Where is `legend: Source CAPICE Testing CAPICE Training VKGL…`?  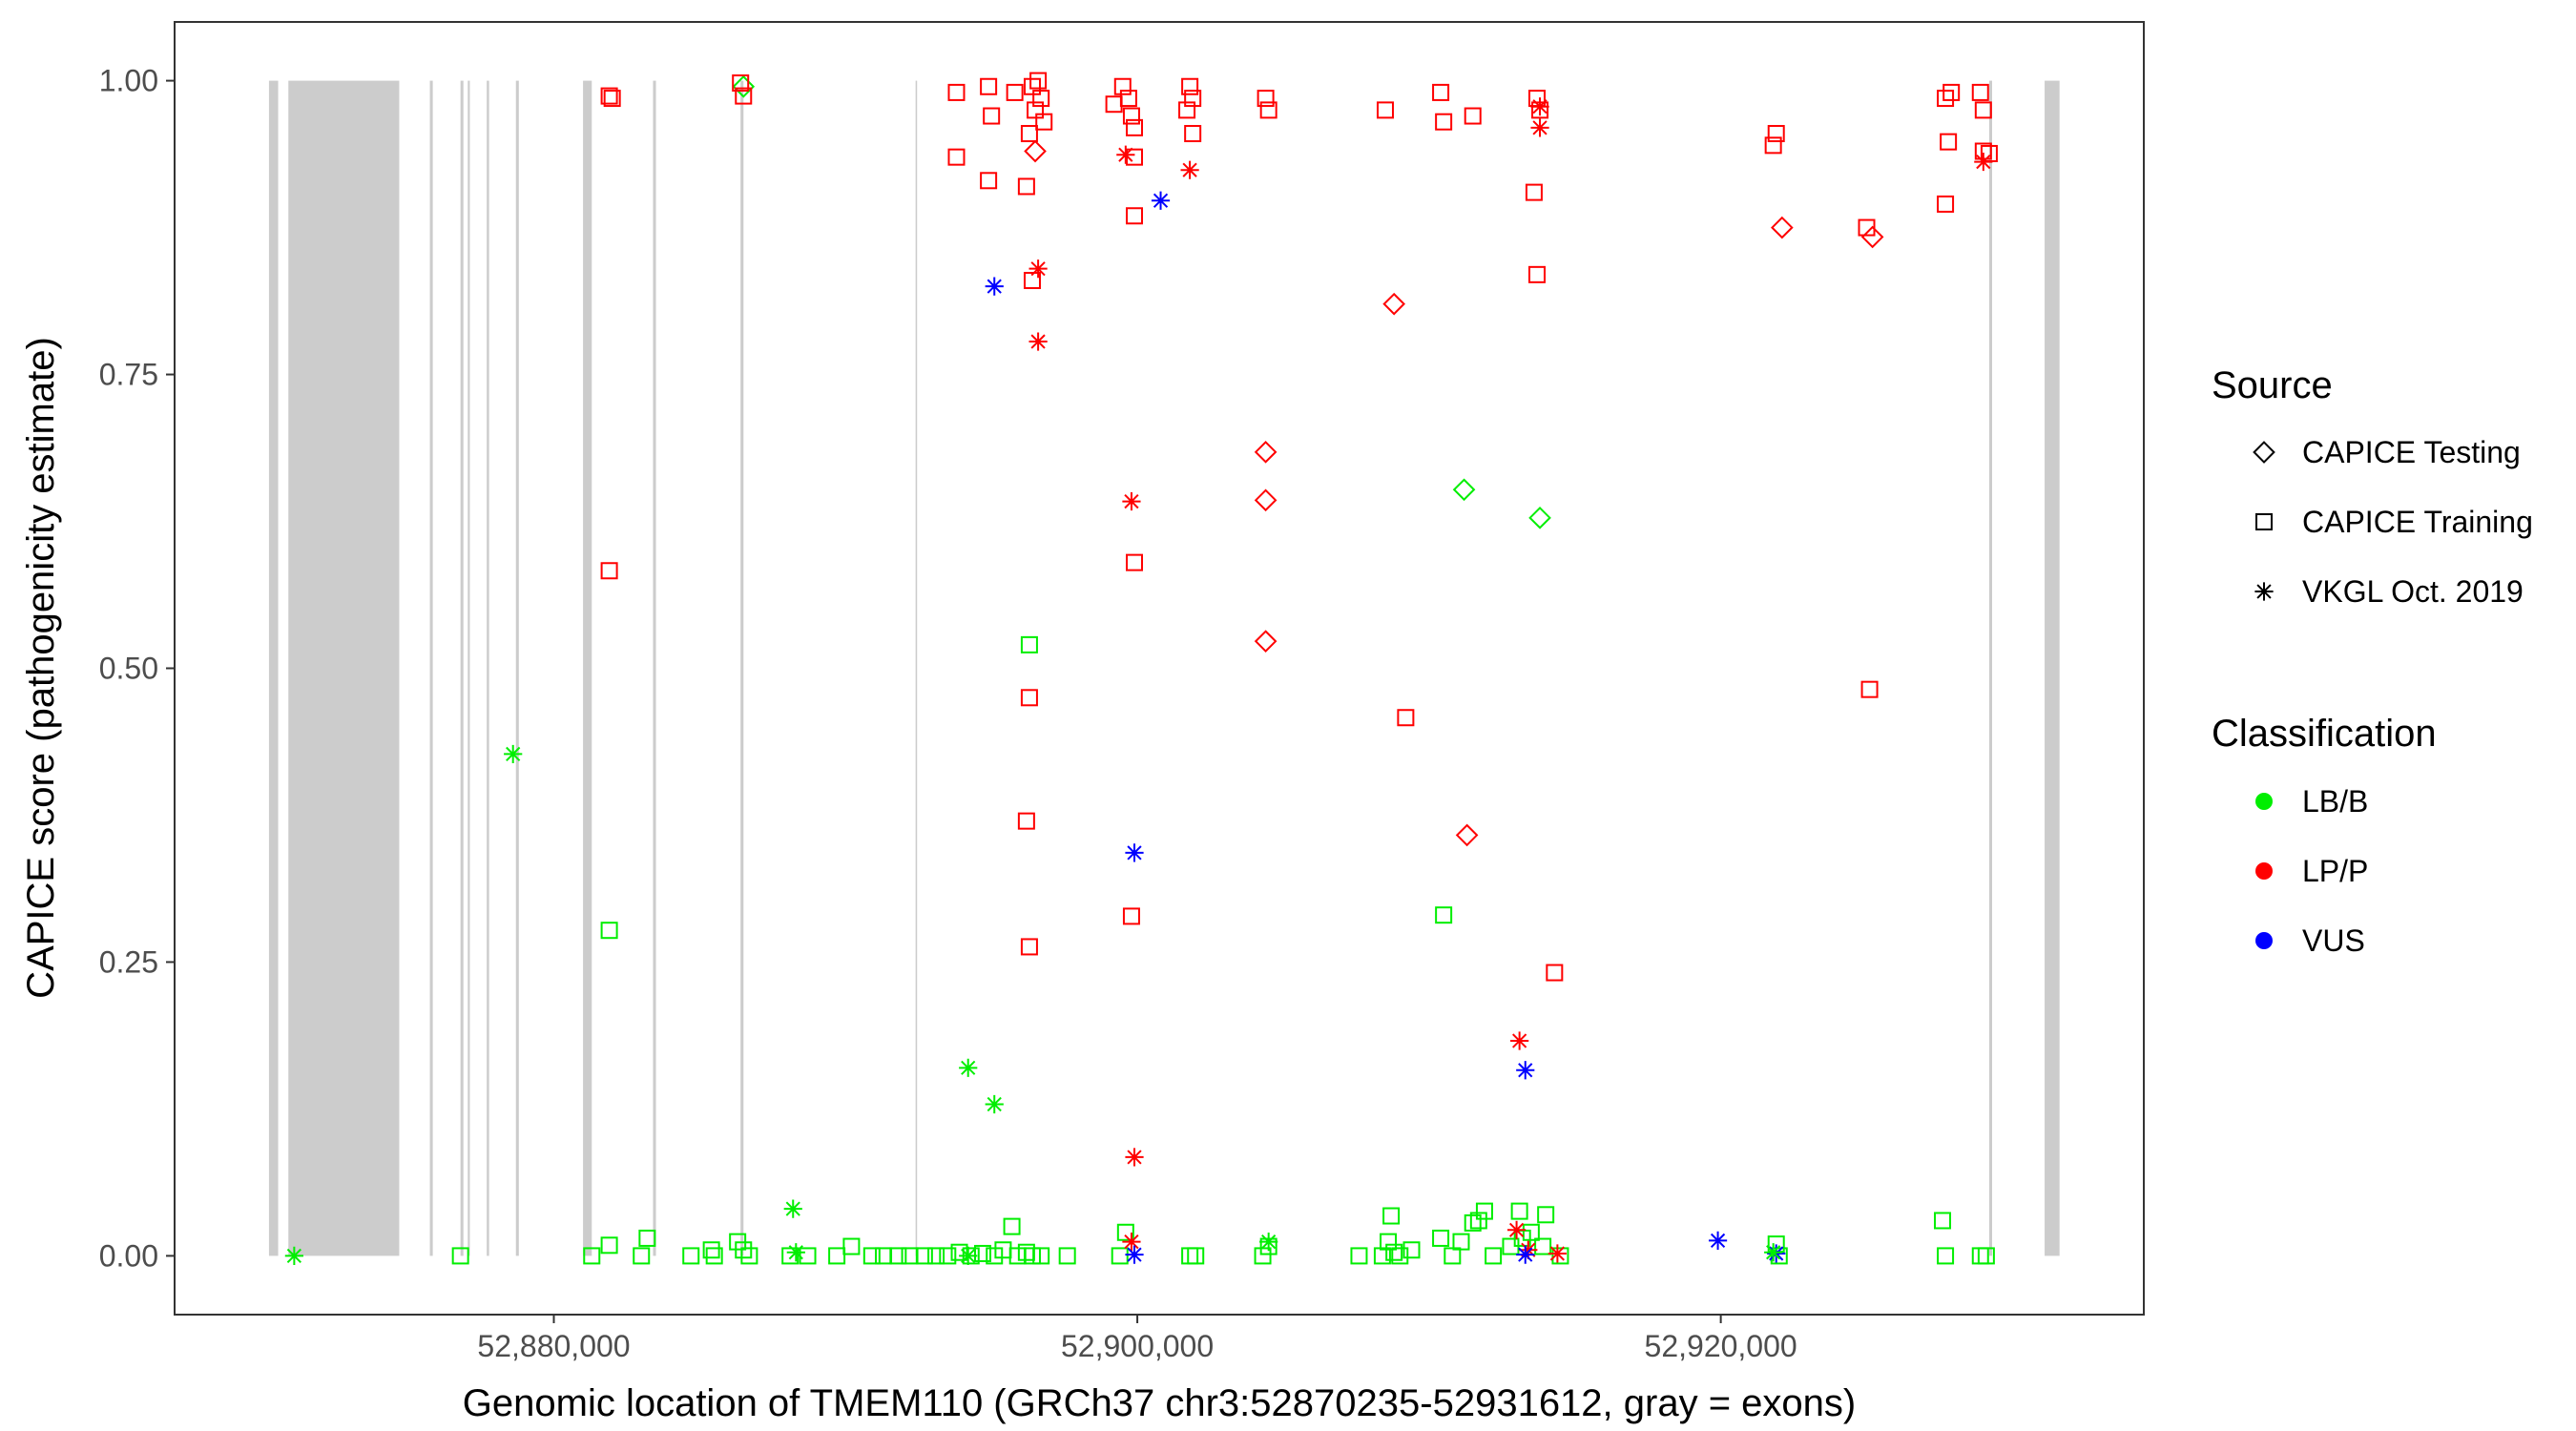
legend: Source CAPICE Testing CAPICE Training VKGL… is located at coordinates (2372, 661).